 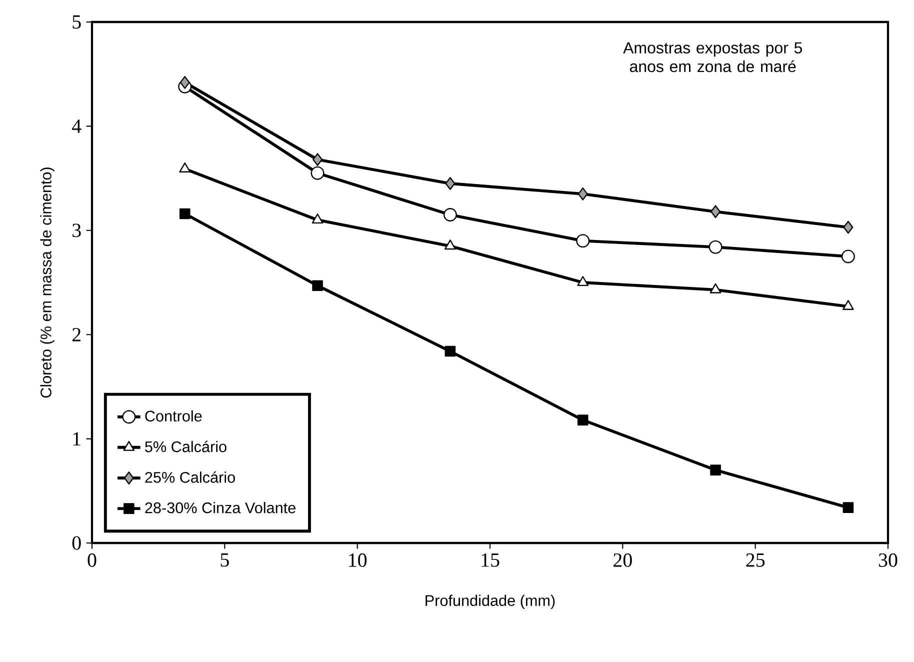 What do you see at coordinates (77, 126) in the screenshot?
I see `y-tick-label: 4` at bounding box center [77, 126].